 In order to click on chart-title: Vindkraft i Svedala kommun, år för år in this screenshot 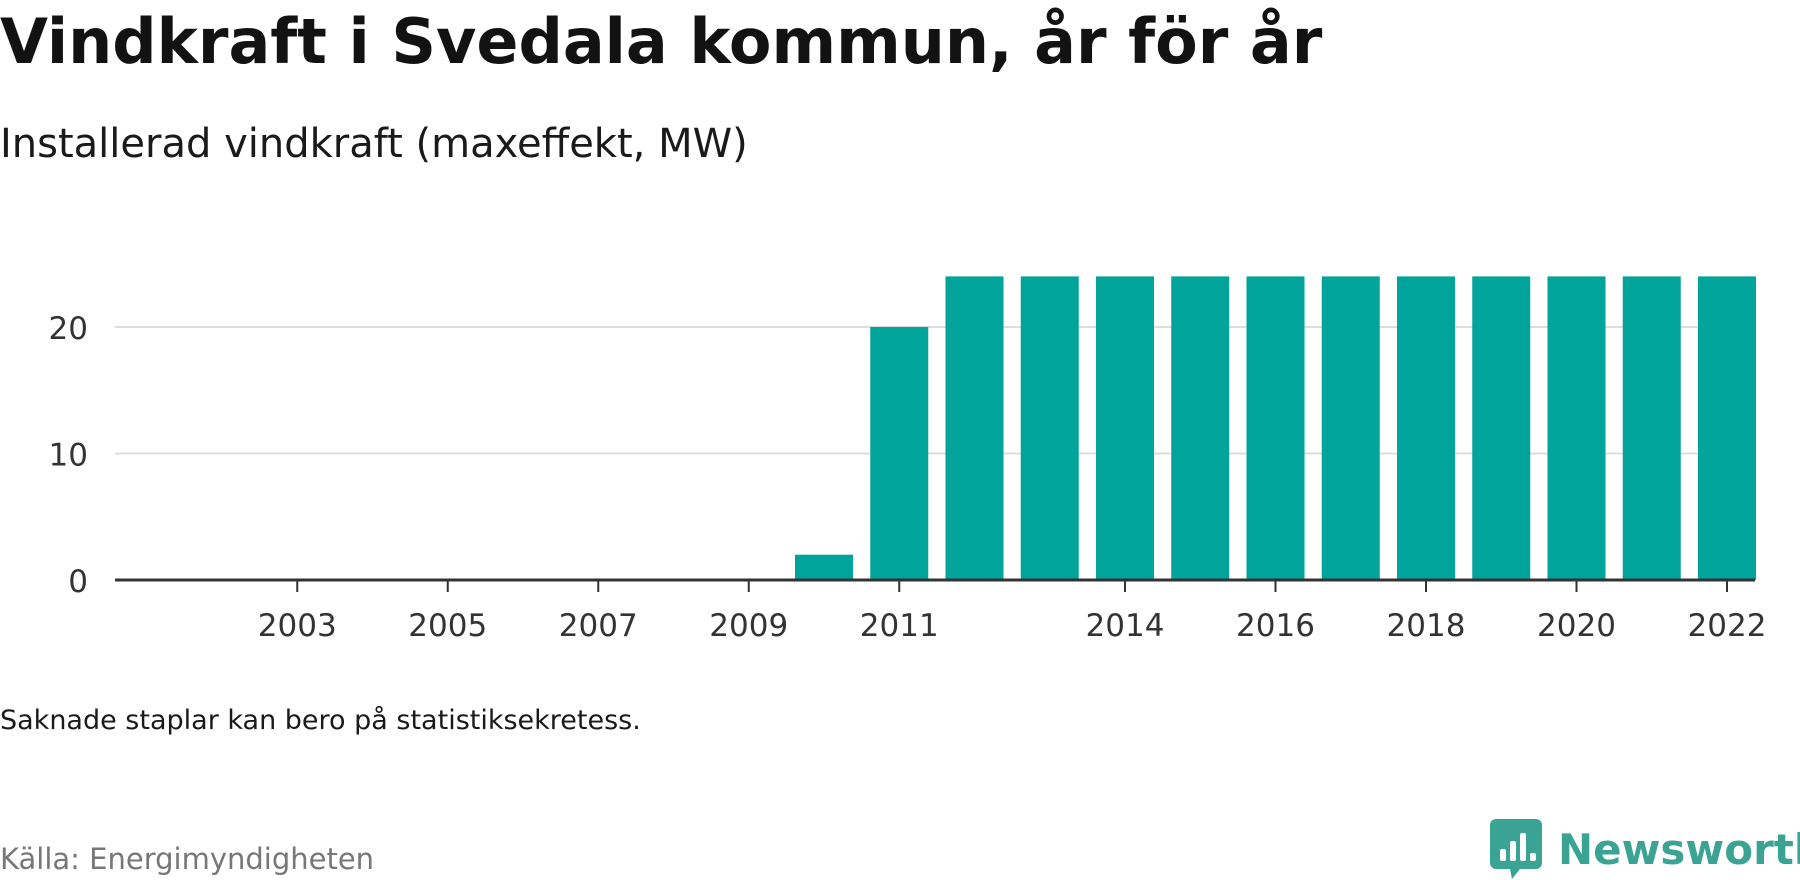, I will do `click(661, 41)`.